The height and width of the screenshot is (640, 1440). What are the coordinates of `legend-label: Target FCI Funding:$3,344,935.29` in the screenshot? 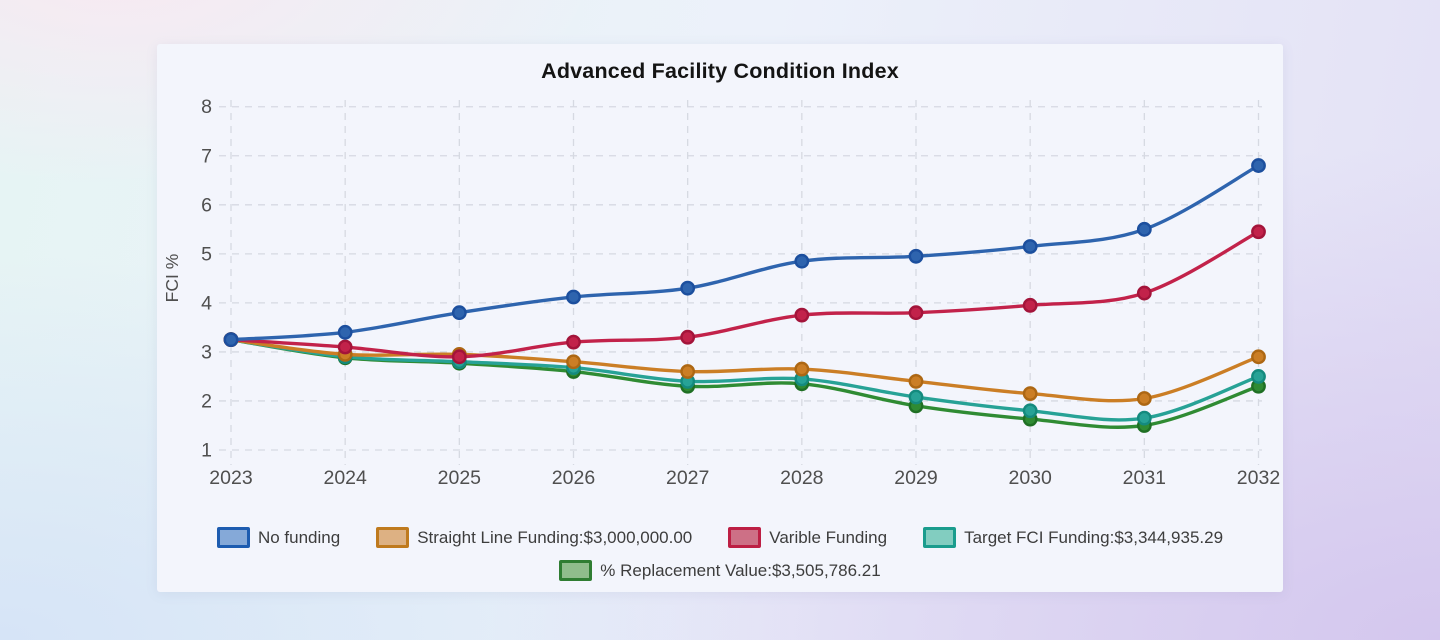 It's located at (1094, 537).